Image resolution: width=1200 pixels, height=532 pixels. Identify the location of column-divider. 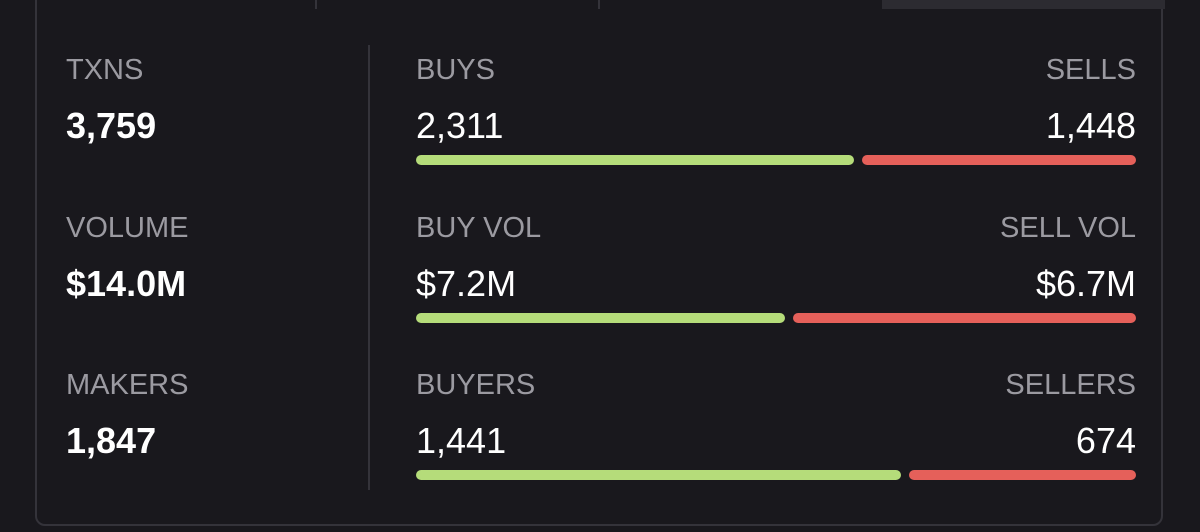
(369, 267).